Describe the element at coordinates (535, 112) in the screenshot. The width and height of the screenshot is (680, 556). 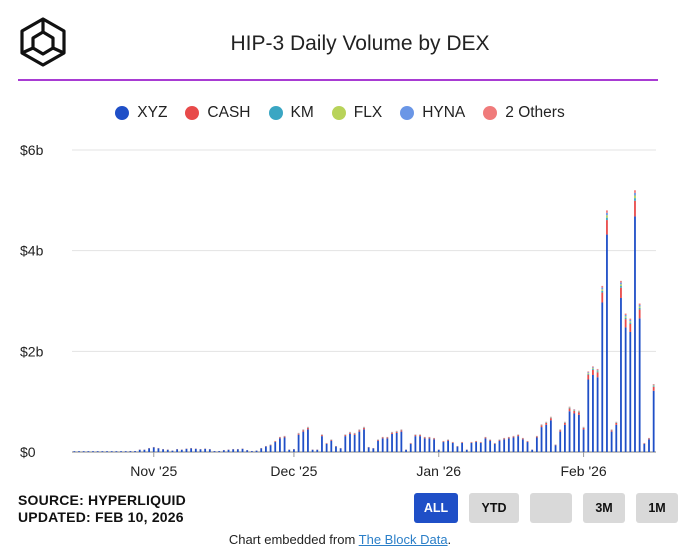
I see `legend-label: 2 Others` at that location.